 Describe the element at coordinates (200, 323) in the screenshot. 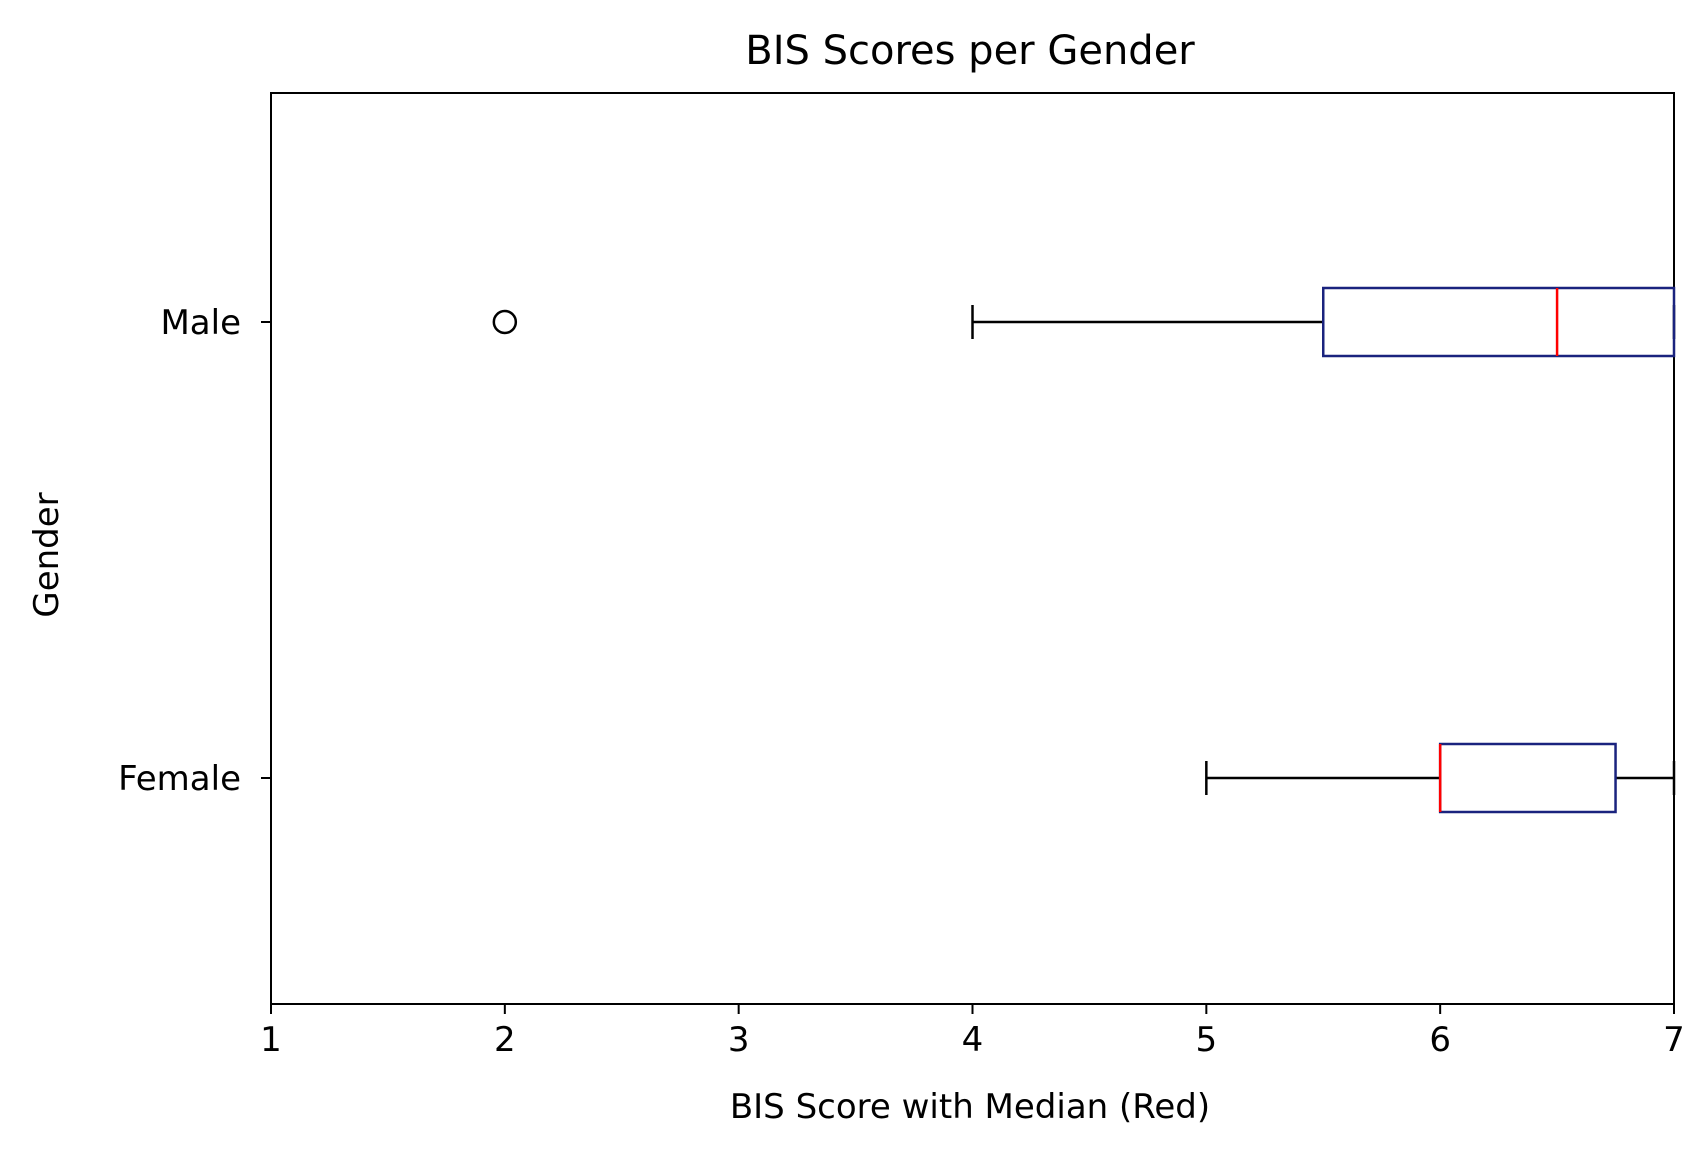

I see `y-tick-label-male: Male` at that location.